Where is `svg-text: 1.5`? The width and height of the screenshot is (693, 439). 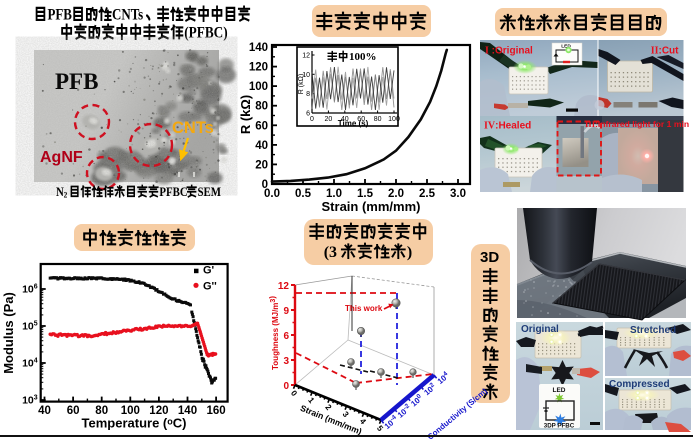
svg-text: 1.5 is located at coordinates (365, 194).